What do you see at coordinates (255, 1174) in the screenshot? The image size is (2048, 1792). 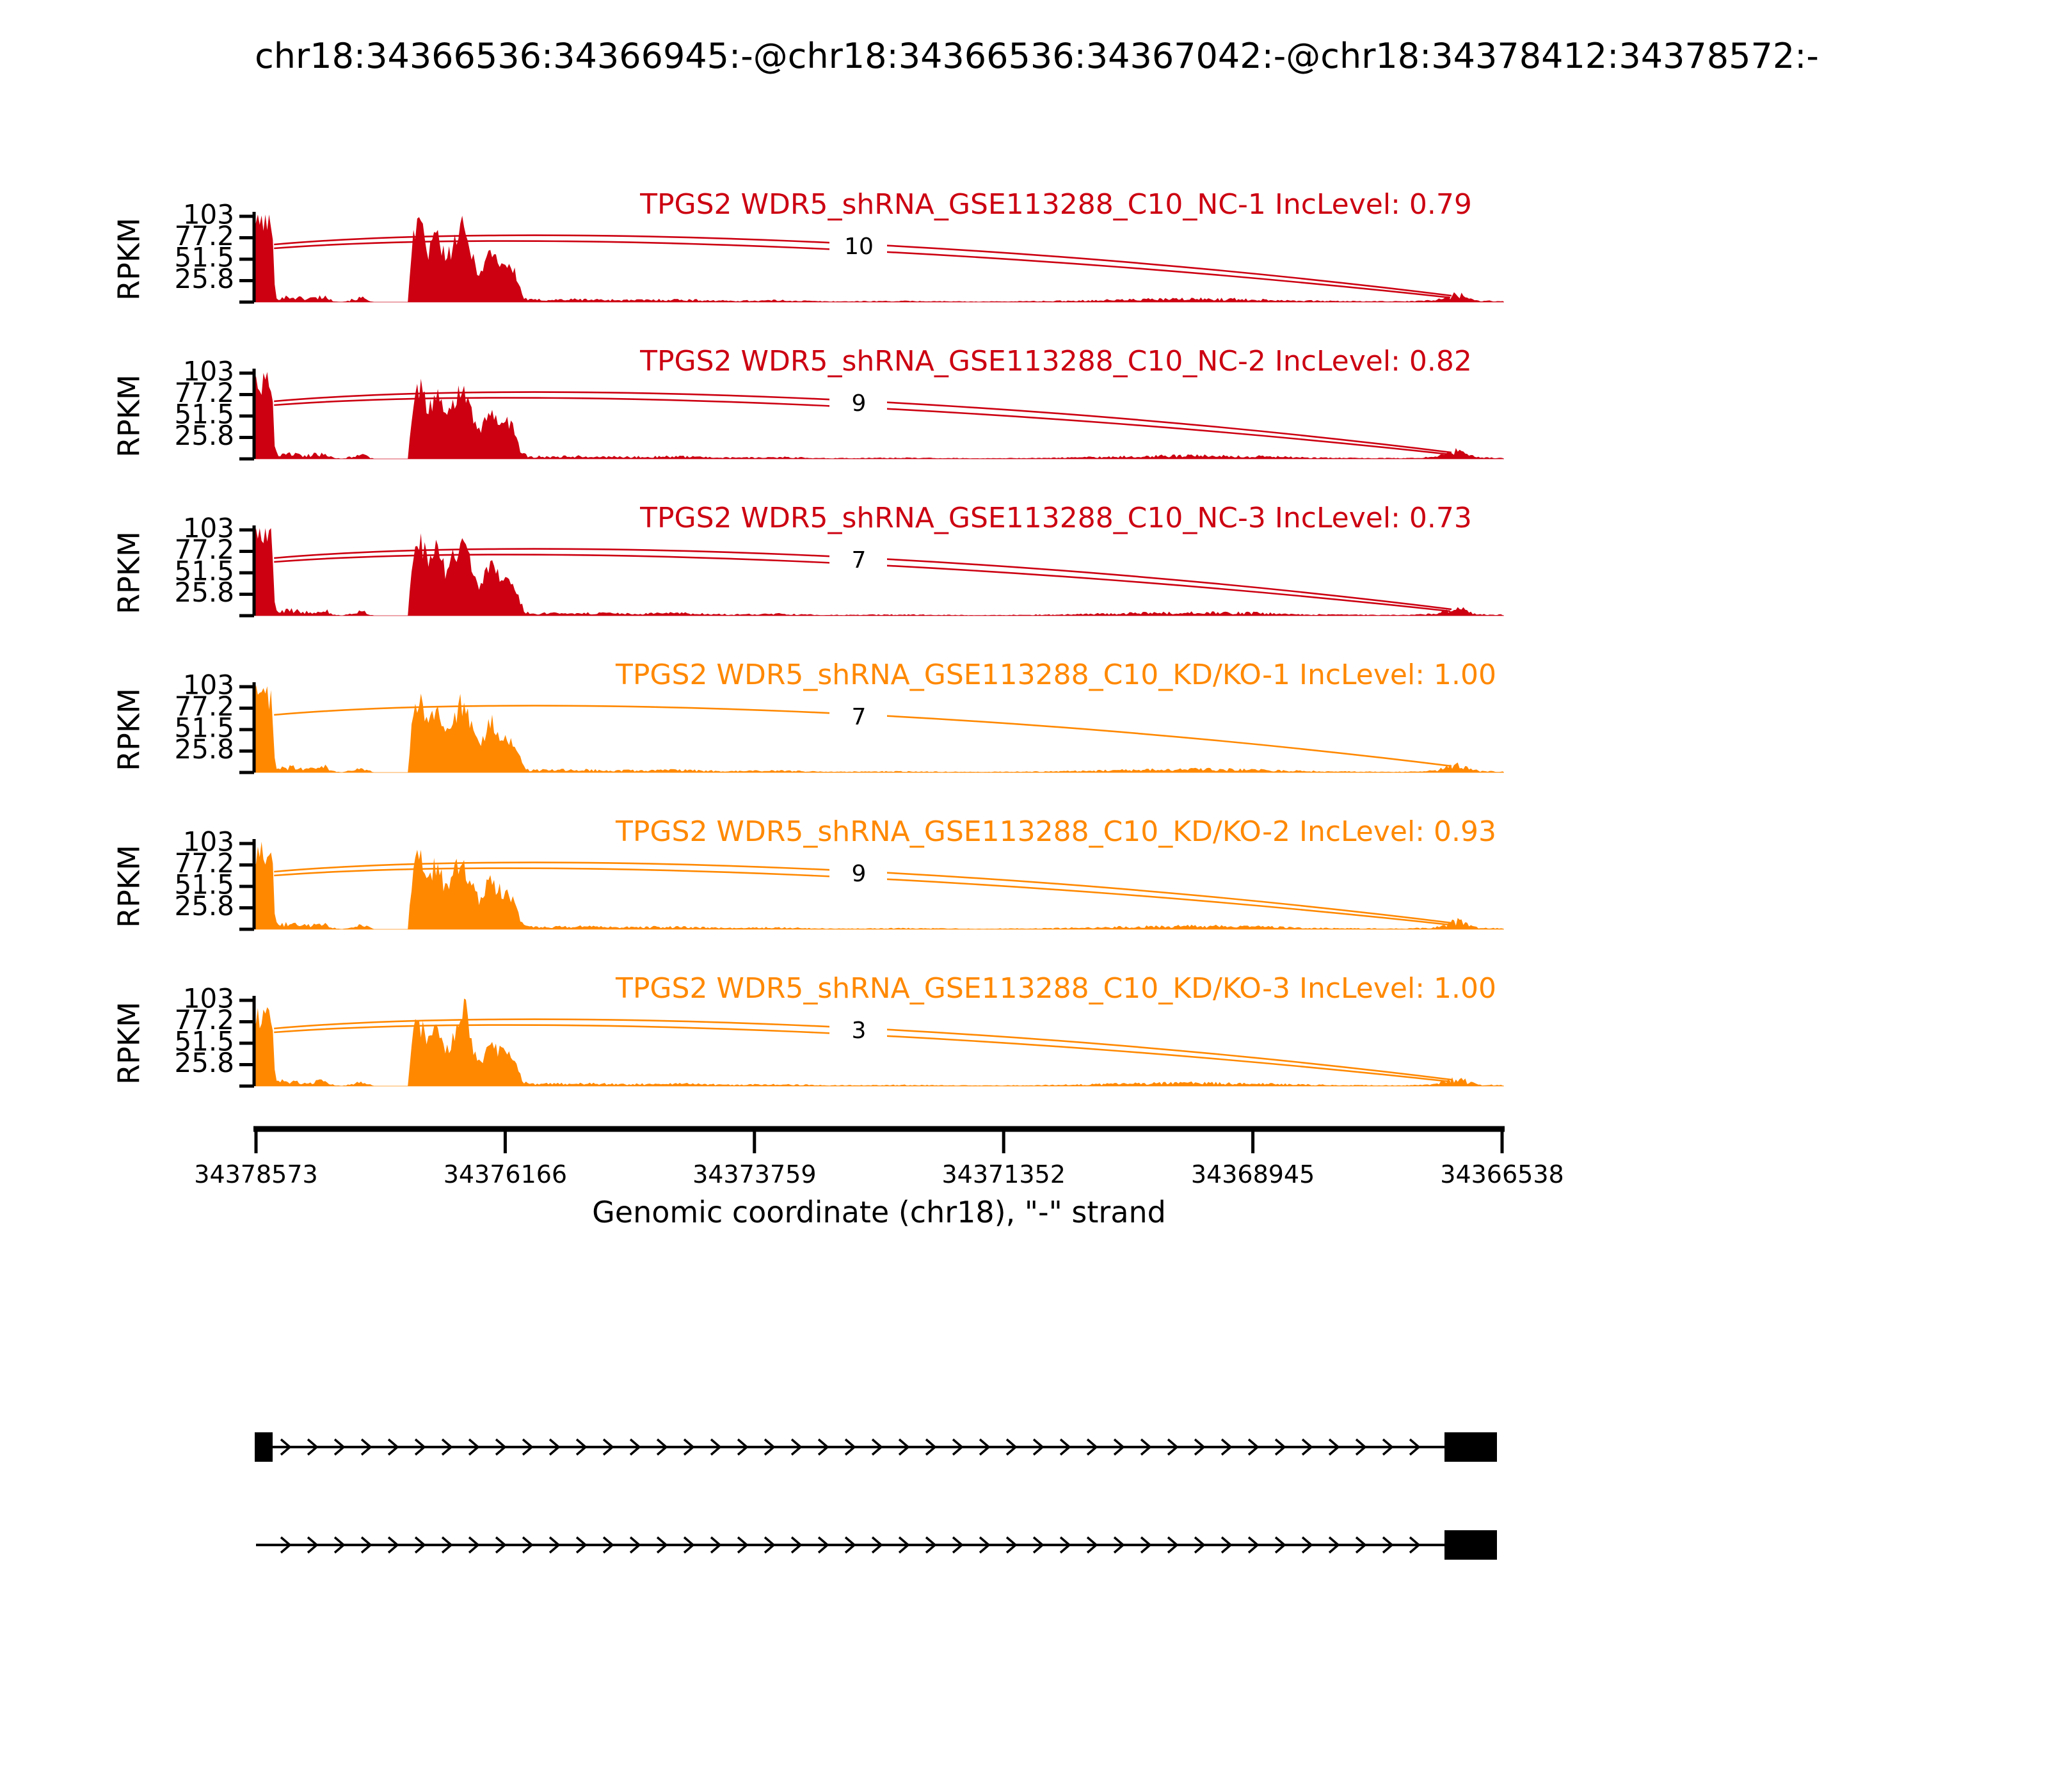 I see `genome-tick-label: 34378573` at bounding box center [255, 1174].